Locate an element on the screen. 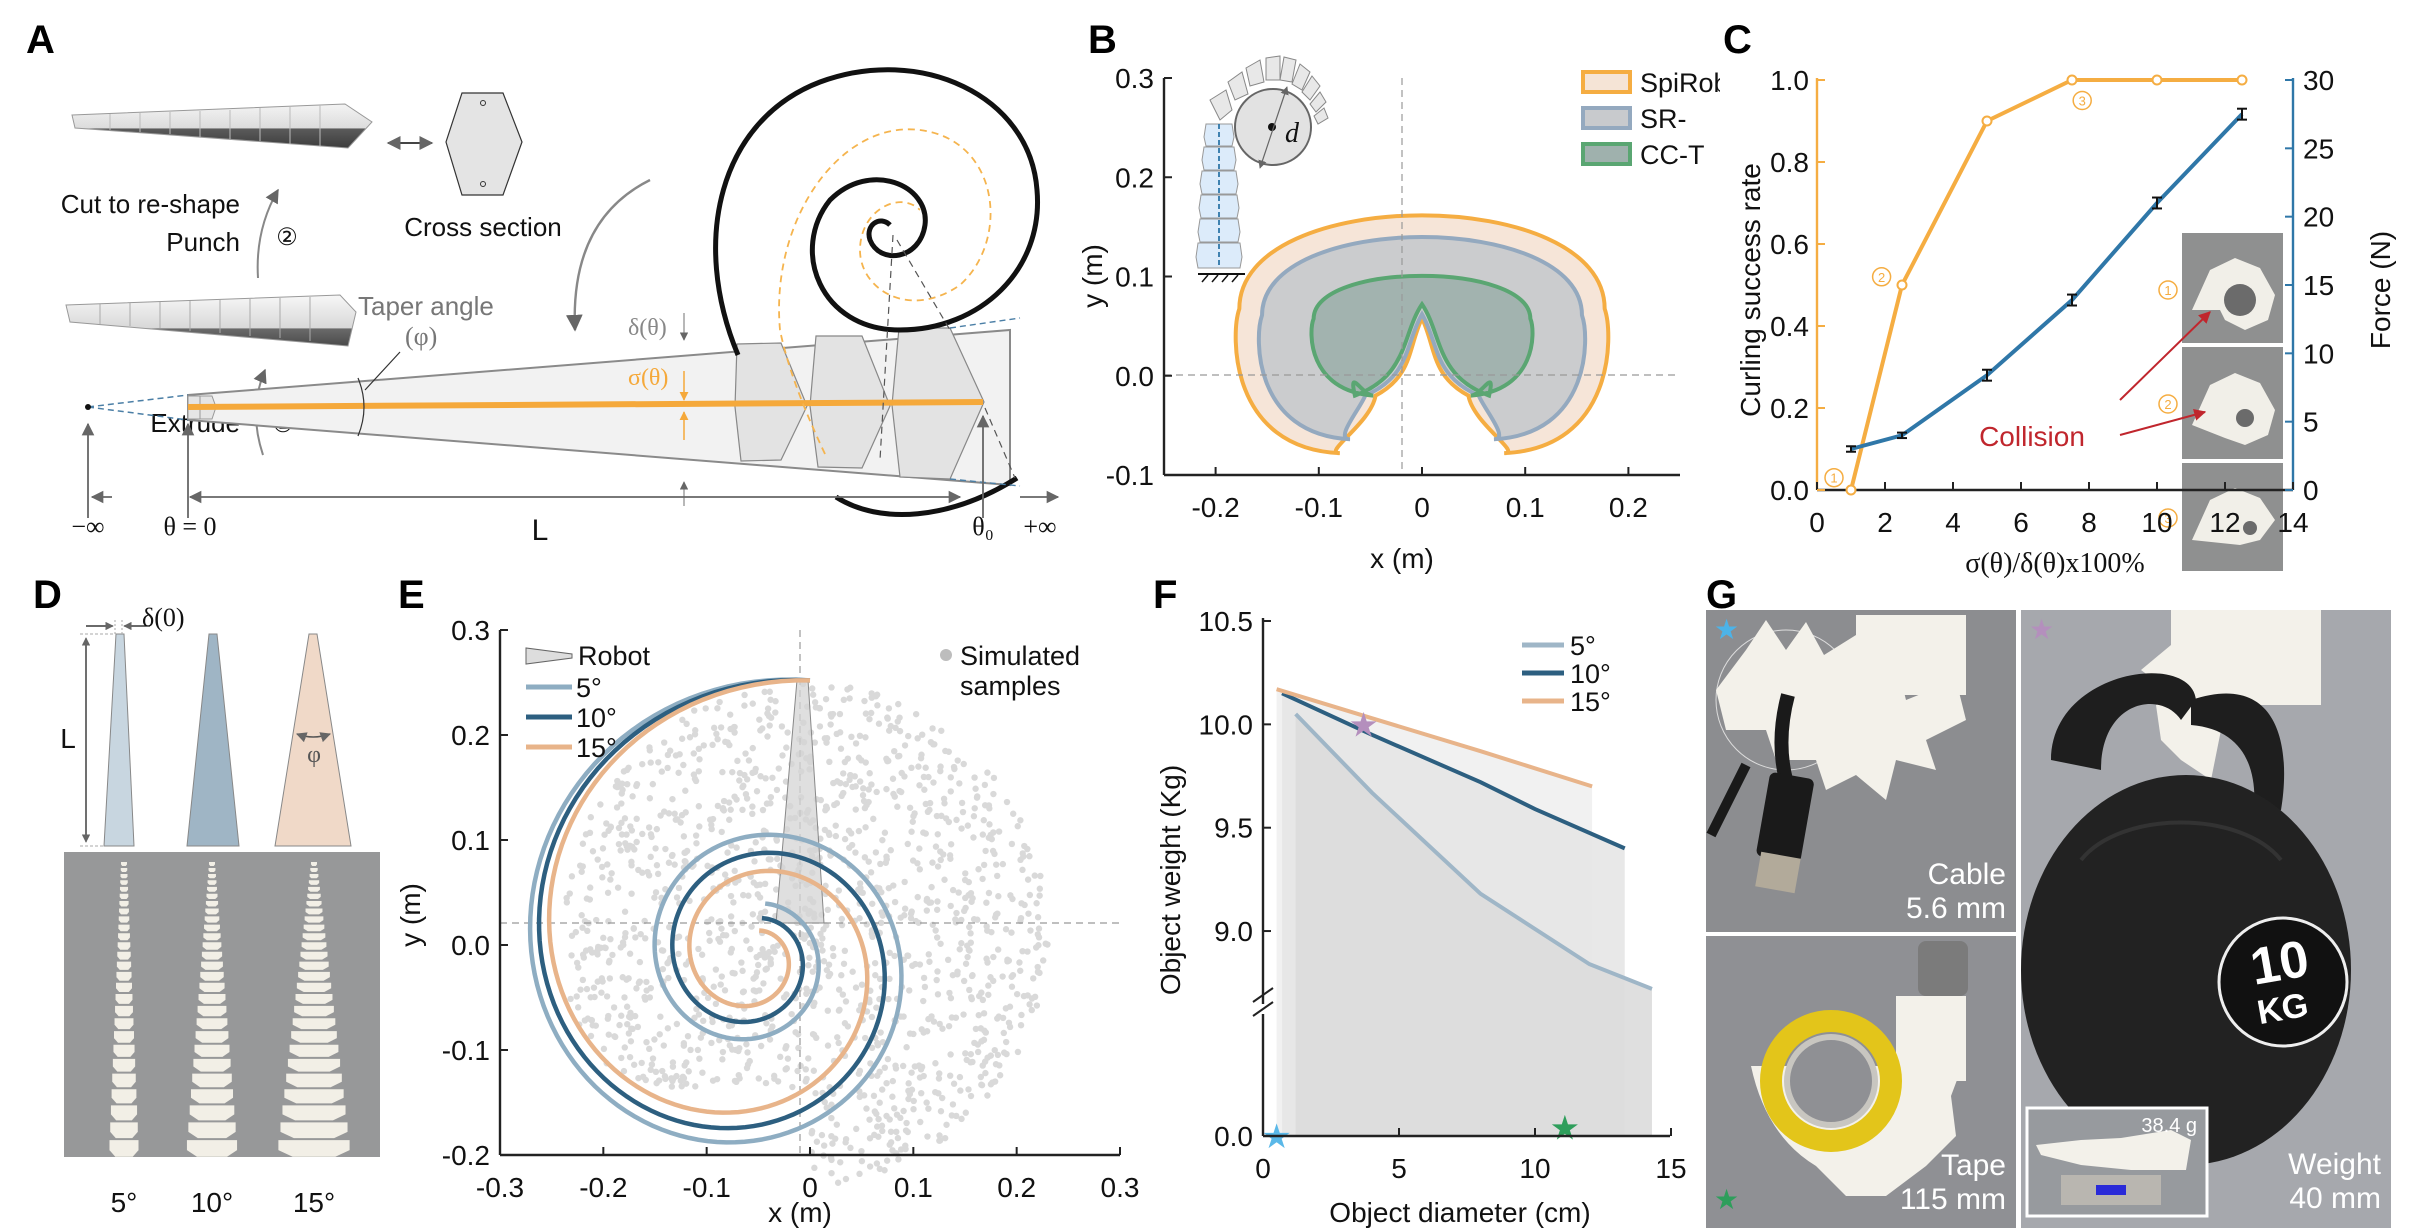 The image size is (2416, 1230). f-y-tick-label: 0.0 is located at coordinates (1233, 1136).